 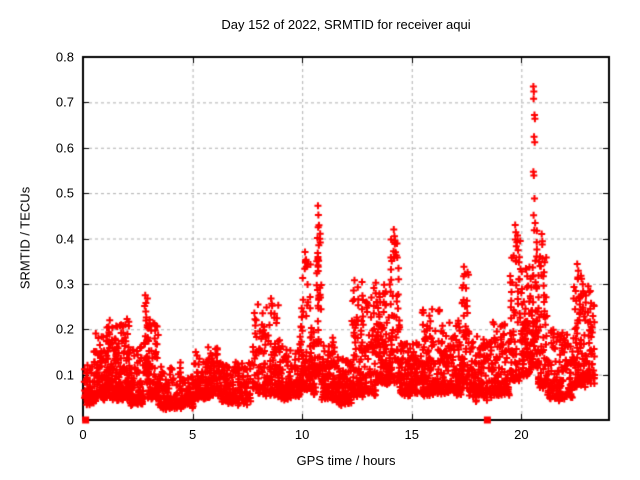 I want to click on y-tick-label: 0.5, so click(x=64, y=193).